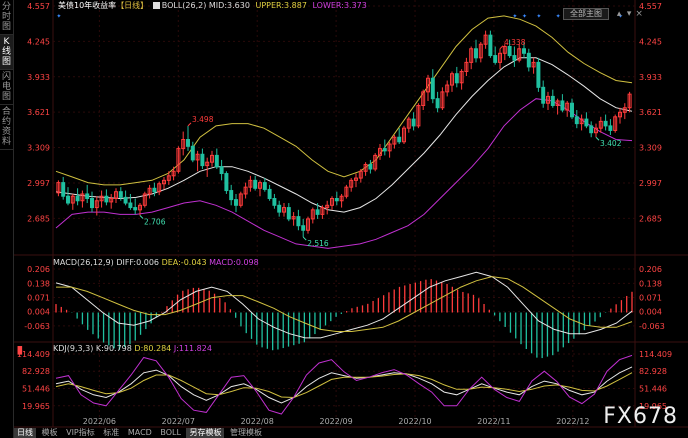 The image size is (688, 438). Describe the element at coordinates (38, 148) in the screenshot. I see `price-left-tick: 3.309` at that location.